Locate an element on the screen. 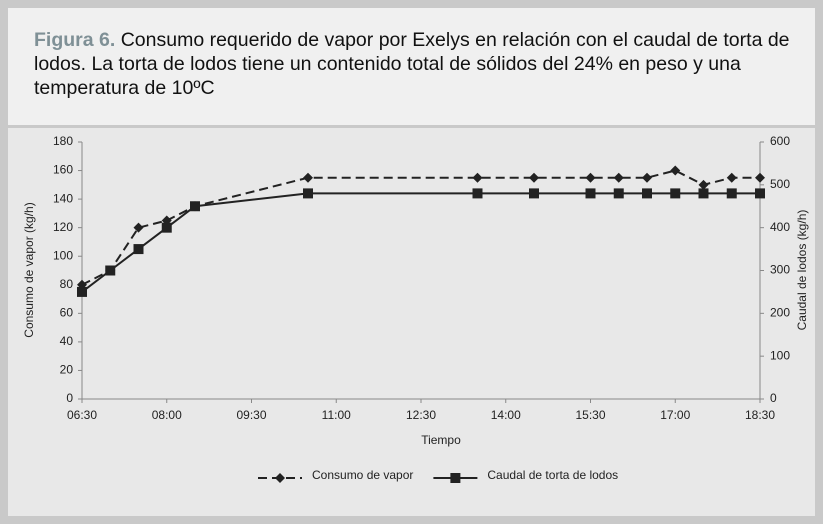 The height and width of the screenshot is (524, 823). y-tick-label: 160 is located at coordinates (63, 170).